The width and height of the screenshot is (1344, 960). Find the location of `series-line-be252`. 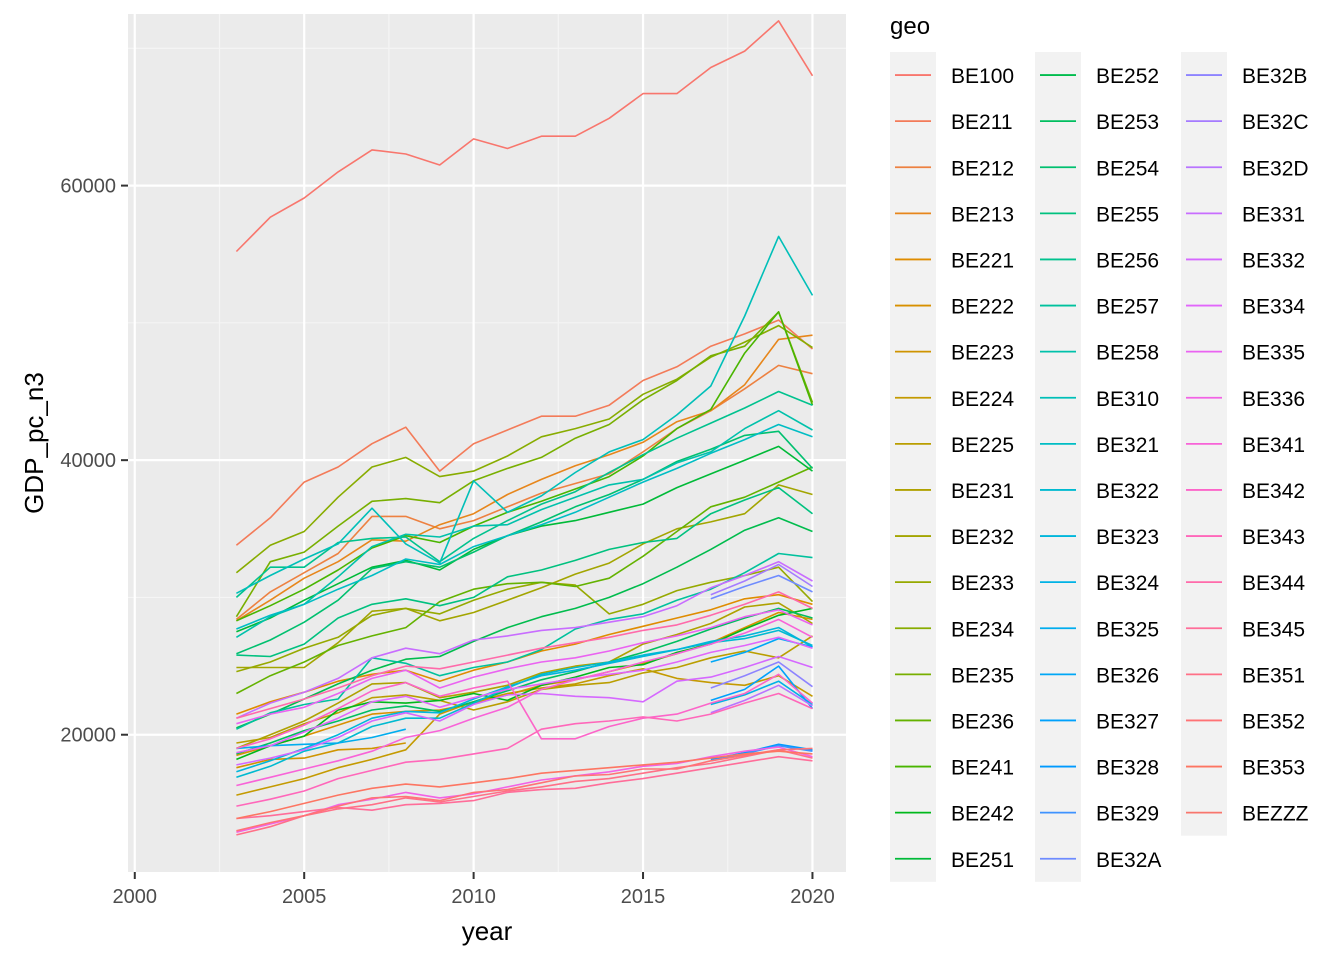

series-line-be252 is located at coordinates (524, 622).